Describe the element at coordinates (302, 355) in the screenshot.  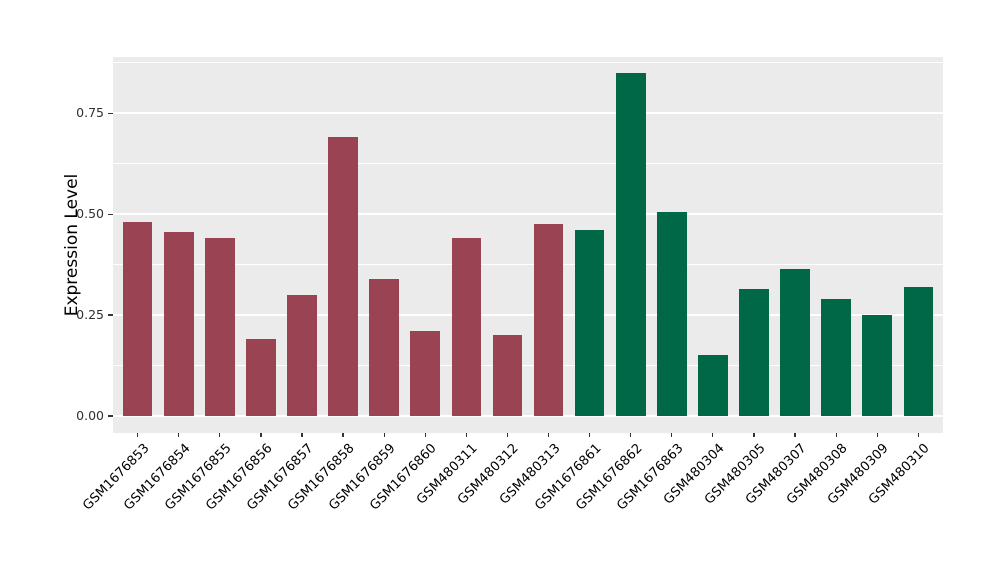
I see `bar-GSM1676857` at that location.